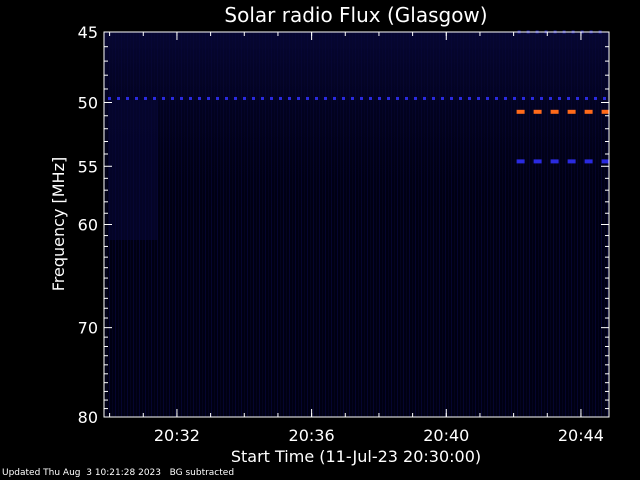 This screenshot has height=480, width=640. I want to click on x-tick-label: 20:40, so click(446, 435).